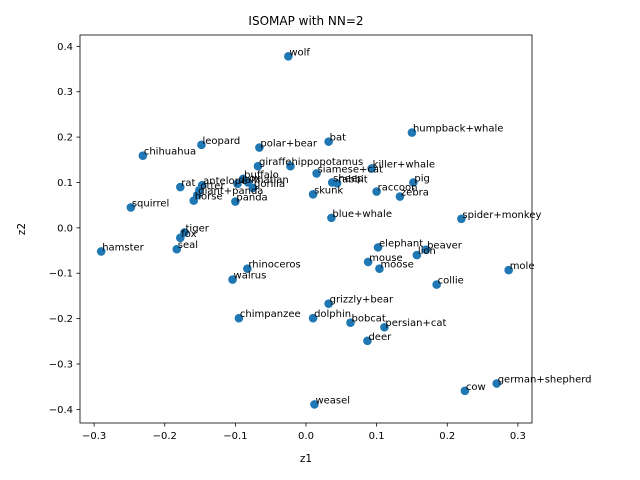 Image resolution: width=640 pixels, height=480 pixels. What do you see at coordinates (377, 436) in the screenshot?
I see `x-tick-label: 0.1` at bounding box center [377, 436].